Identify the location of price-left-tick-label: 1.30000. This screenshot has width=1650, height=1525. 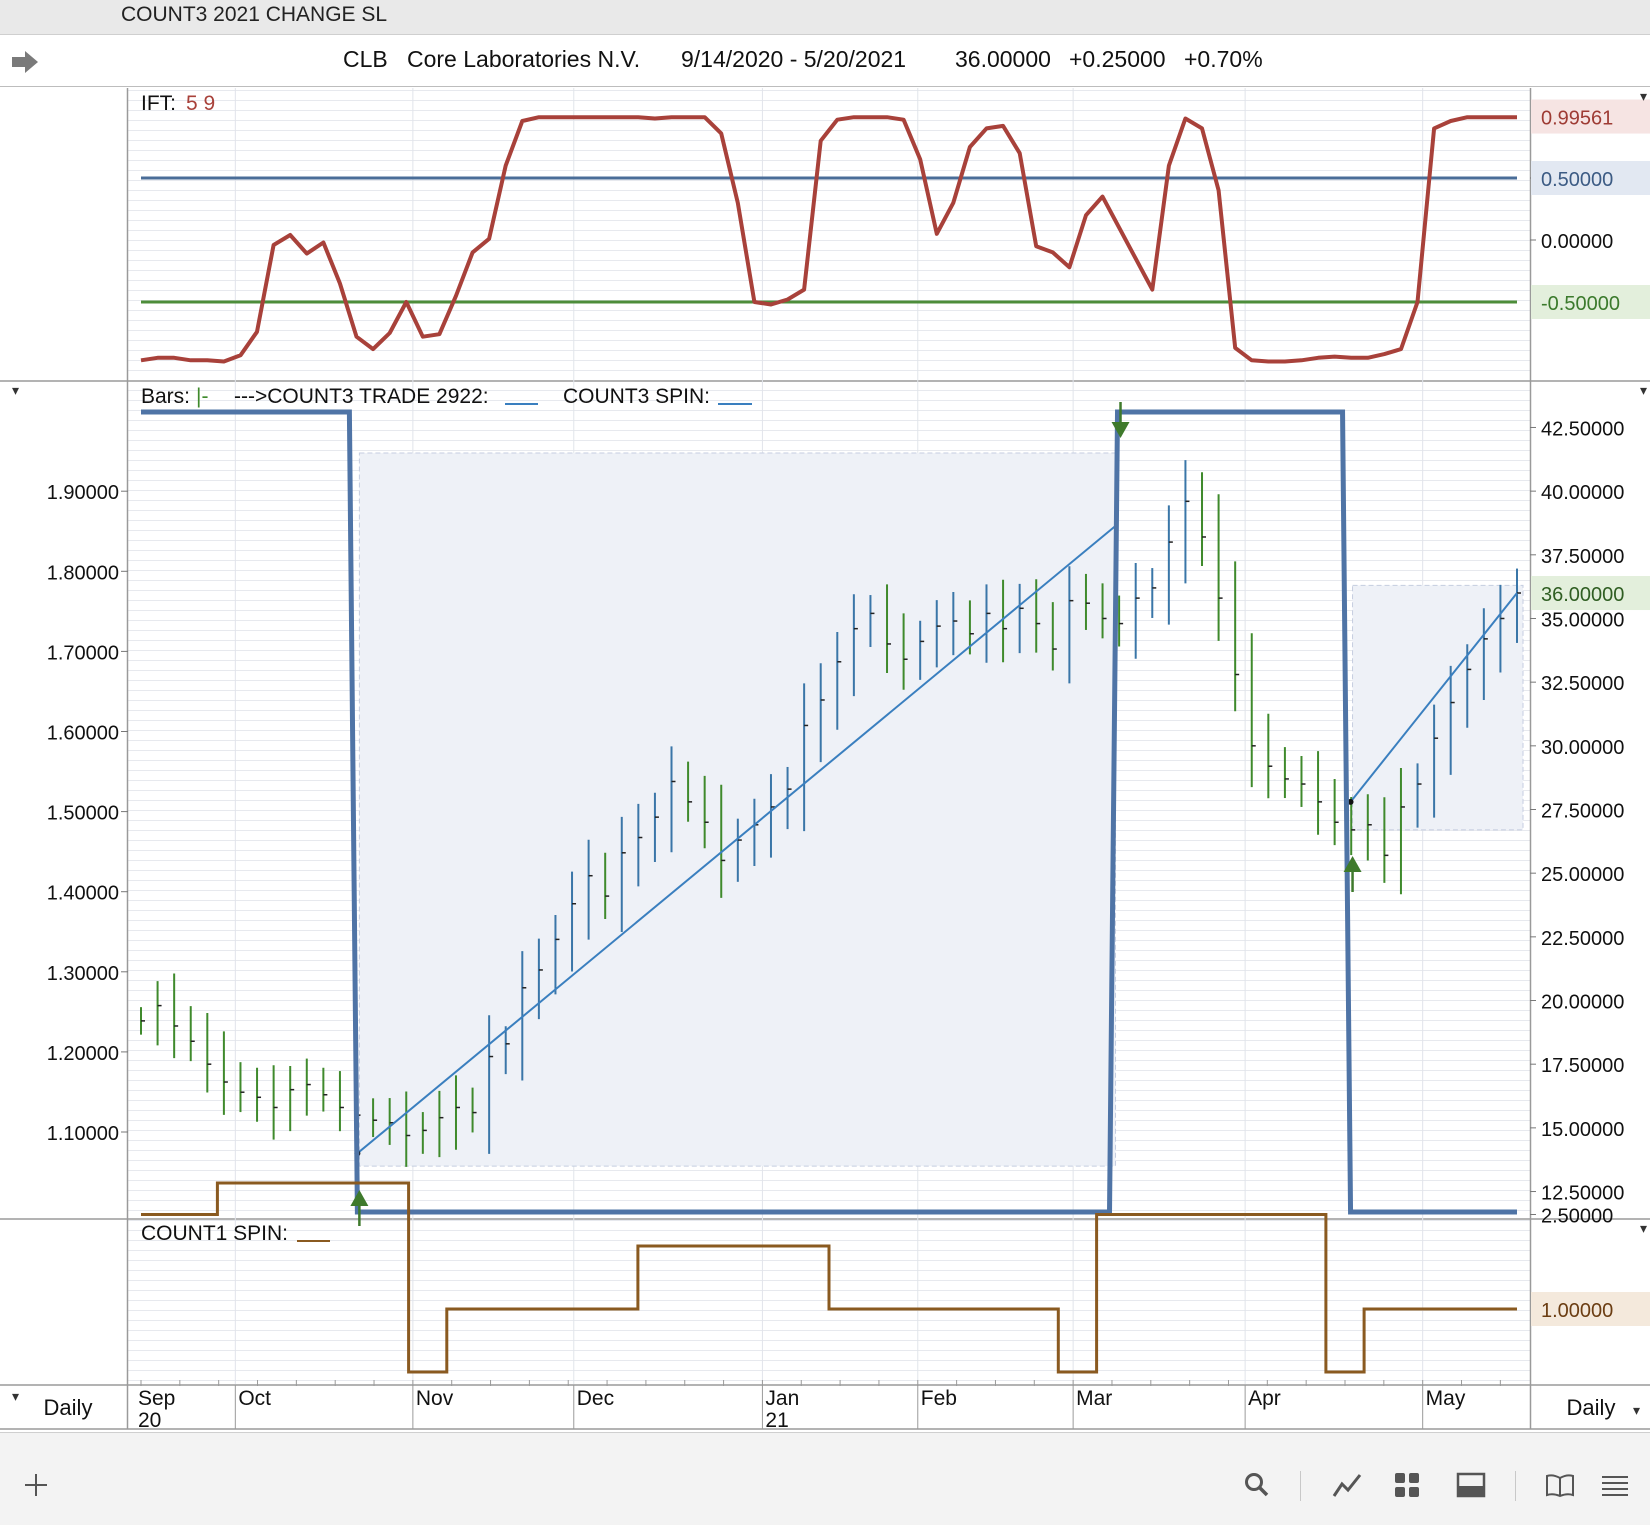
(83, 974).